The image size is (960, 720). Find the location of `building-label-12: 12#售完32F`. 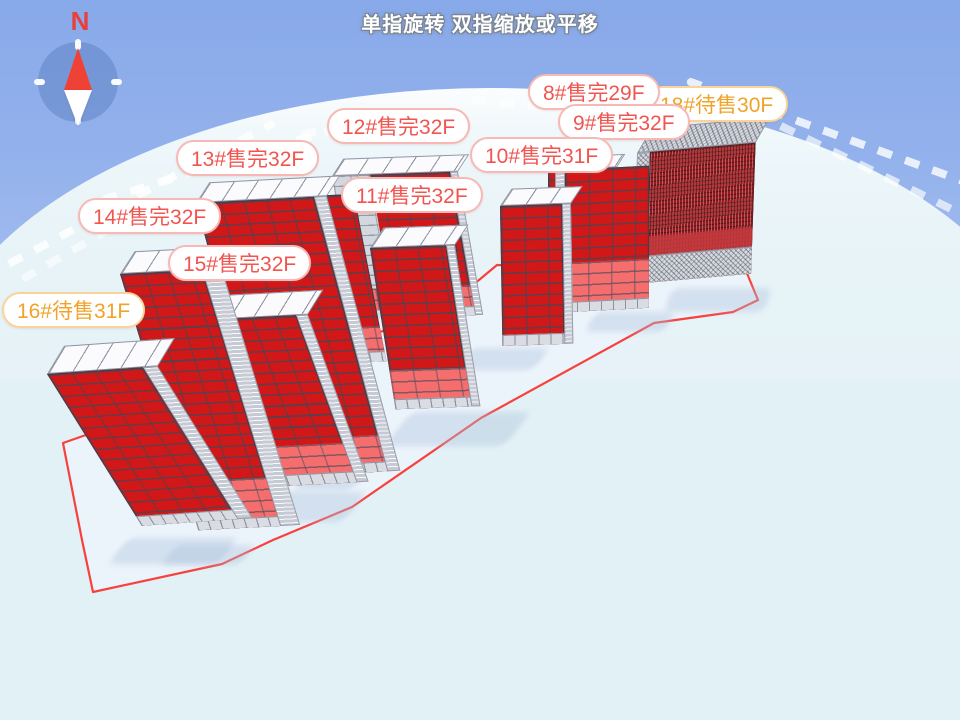

building-label-12: 12#售完32F is located at coordinates (399, 126).